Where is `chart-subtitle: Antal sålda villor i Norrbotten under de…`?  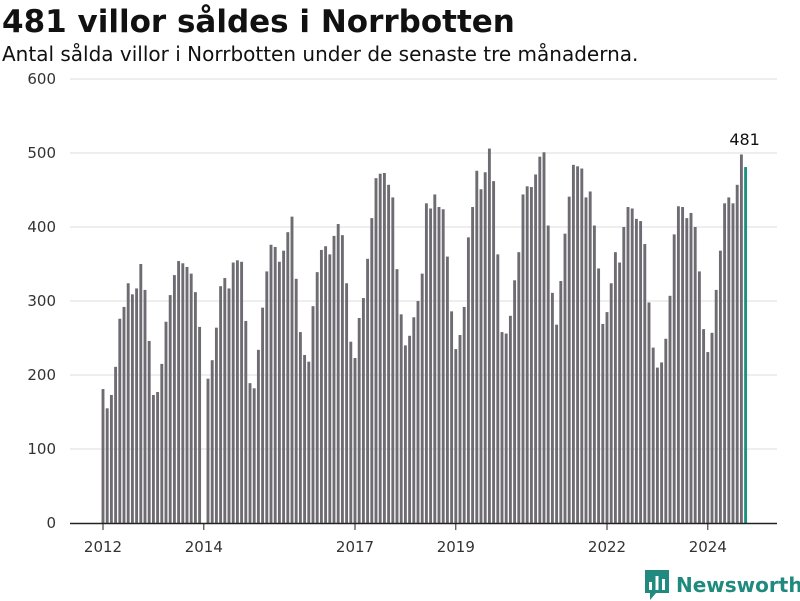 chart-subtitle: Antal sålda villor i Norrbotten under de… is located at coordinates (320, 54).